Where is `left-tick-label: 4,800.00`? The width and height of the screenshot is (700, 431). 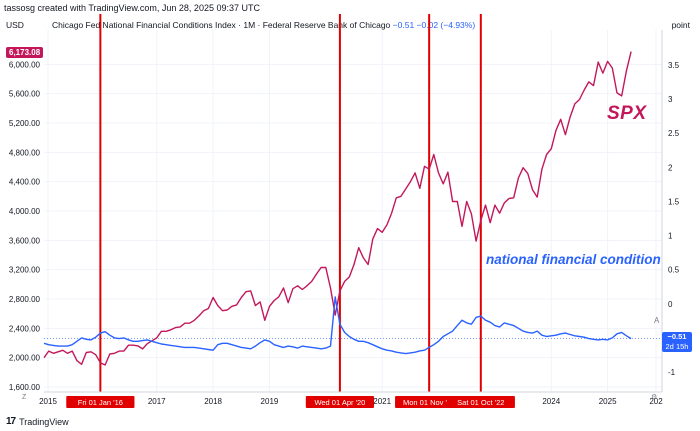
left-tick-label: 4,800.00 is located at coordinates (25, 152).